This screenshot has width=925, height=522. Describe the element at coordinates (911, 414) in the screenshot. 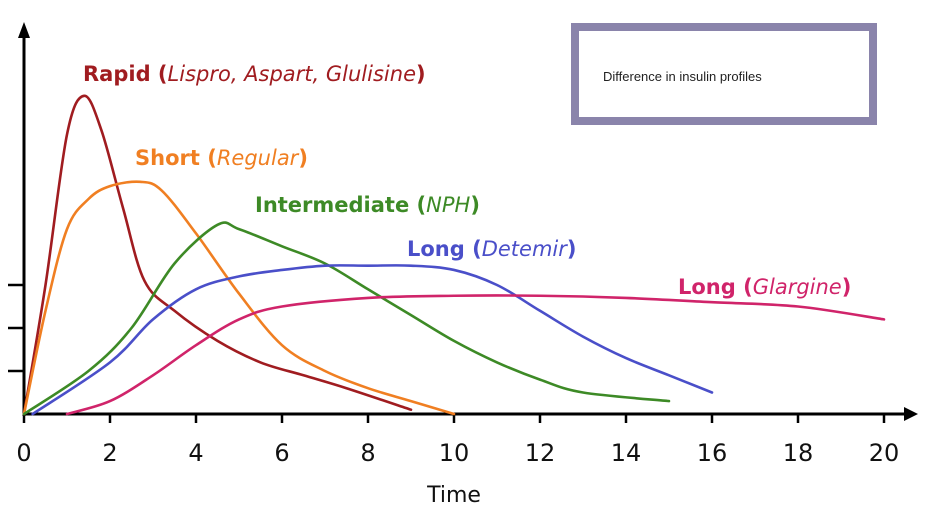

I see `x-axis-arrow` at that location.